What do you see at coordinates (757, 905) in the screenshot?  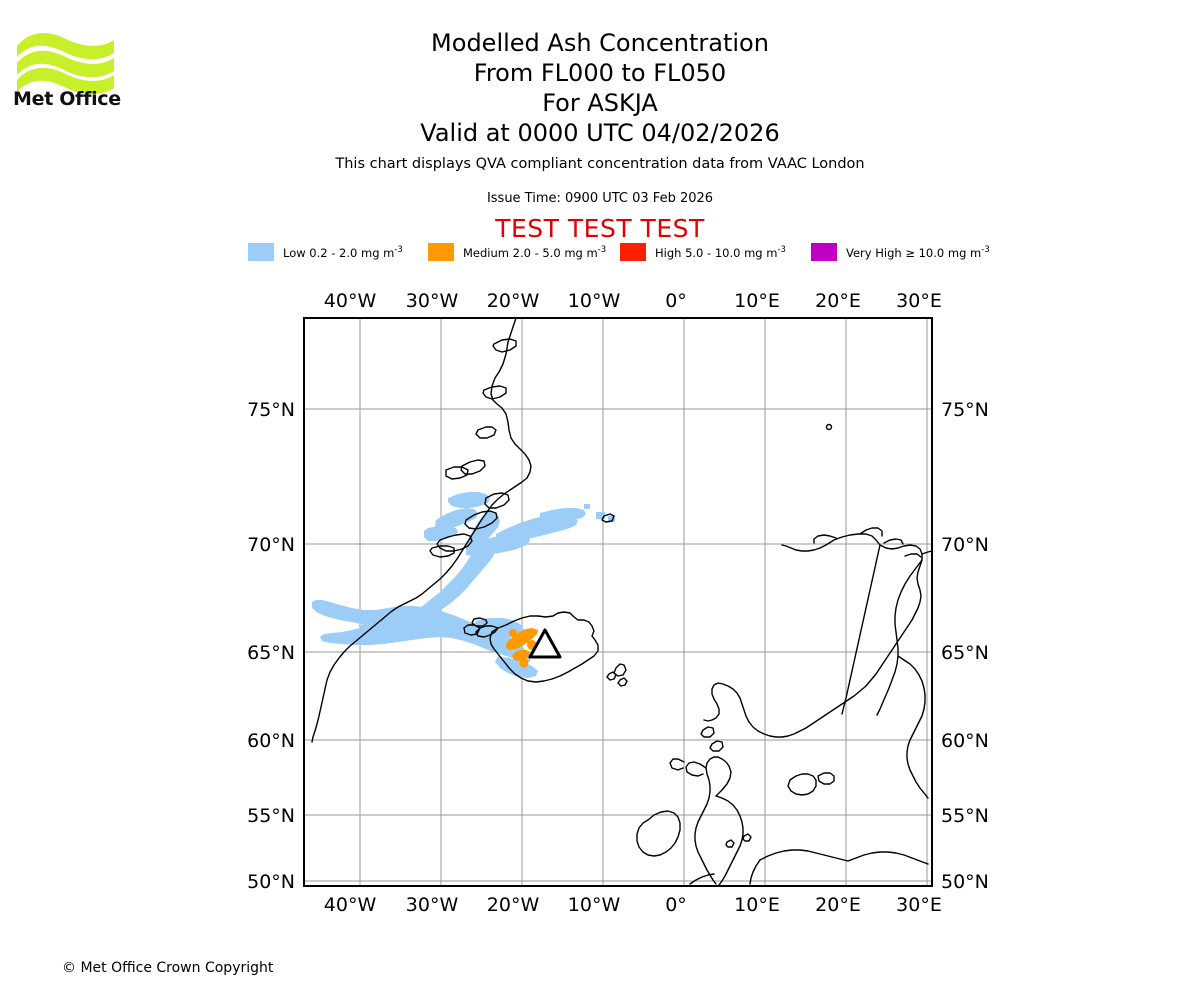 I see `lon-tick-bottom-5: 10°E` at bounding box center [757, 905].